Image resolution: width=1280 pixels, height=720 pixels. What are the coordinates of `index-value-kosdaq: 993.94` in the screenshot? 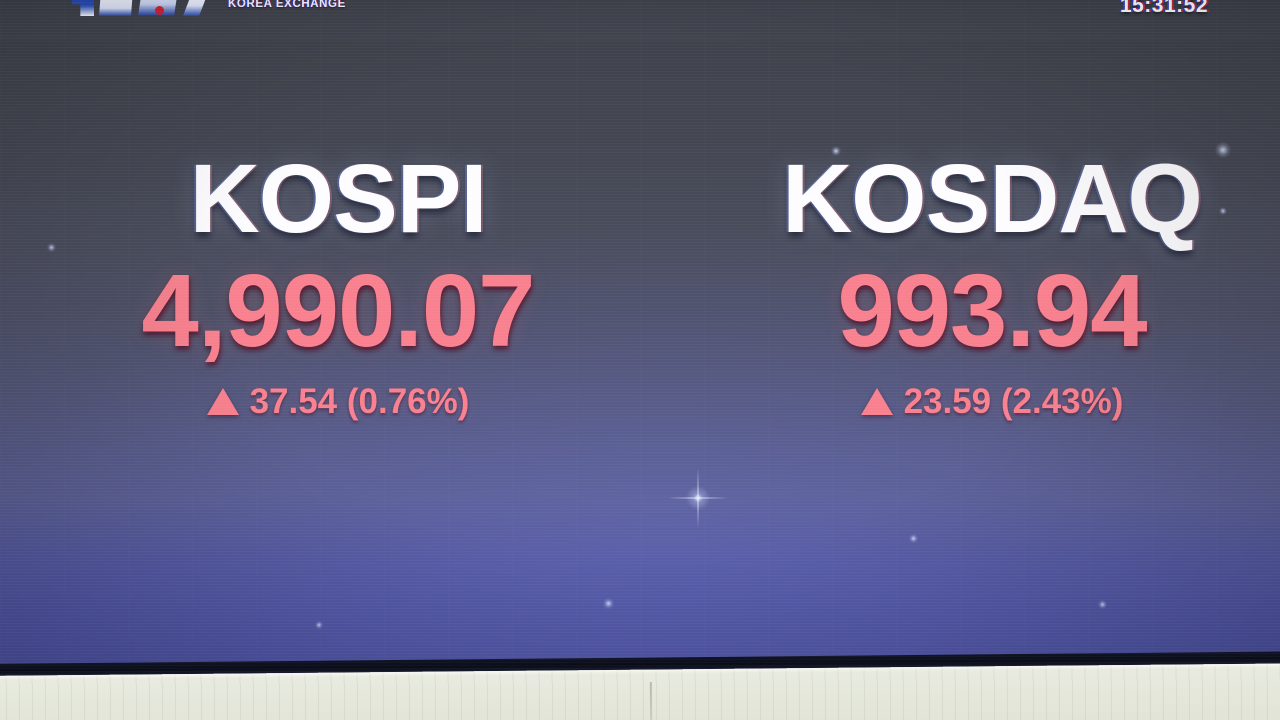 It's located at (992, 310).